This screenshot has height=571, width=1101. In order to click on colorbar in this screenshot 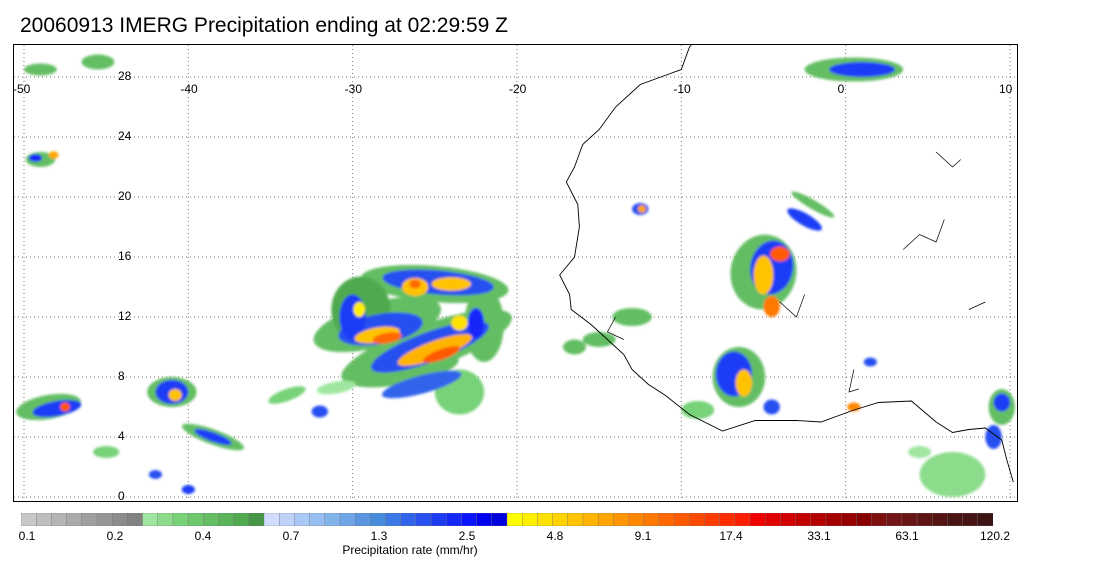, I will do `click(507, 519)`.